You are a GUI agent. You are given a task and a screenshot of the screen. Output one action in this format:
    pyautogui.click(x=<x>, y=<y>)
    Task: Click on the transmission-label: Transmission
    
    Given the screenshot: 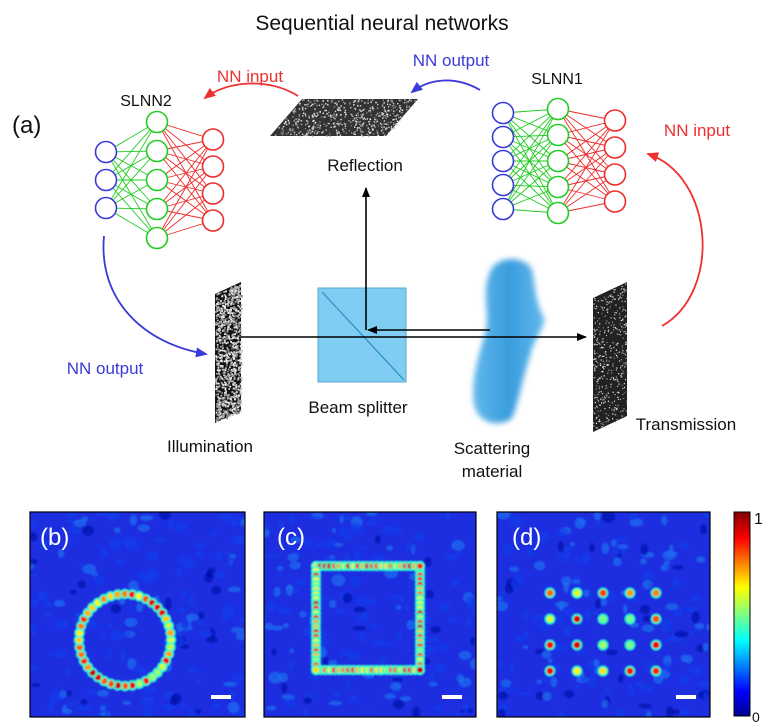 What is the action you would take?
    pyautogui.click(x=686, y=424)
    